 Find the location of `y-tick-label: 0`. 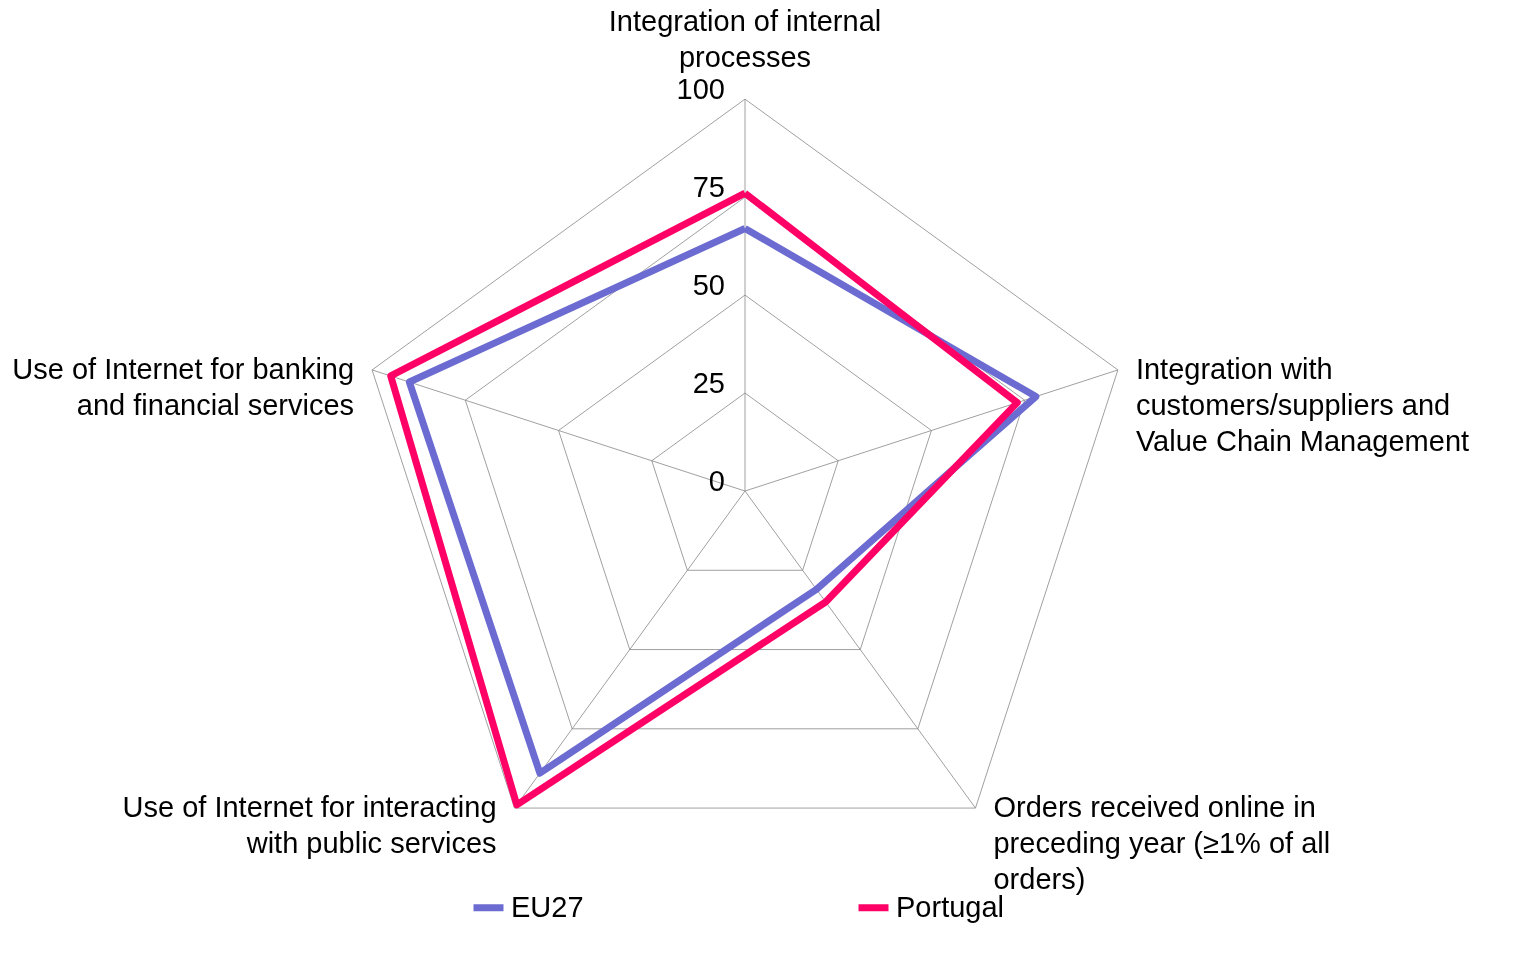

y-tick-label: 0 is located at coordinates (716, 481).